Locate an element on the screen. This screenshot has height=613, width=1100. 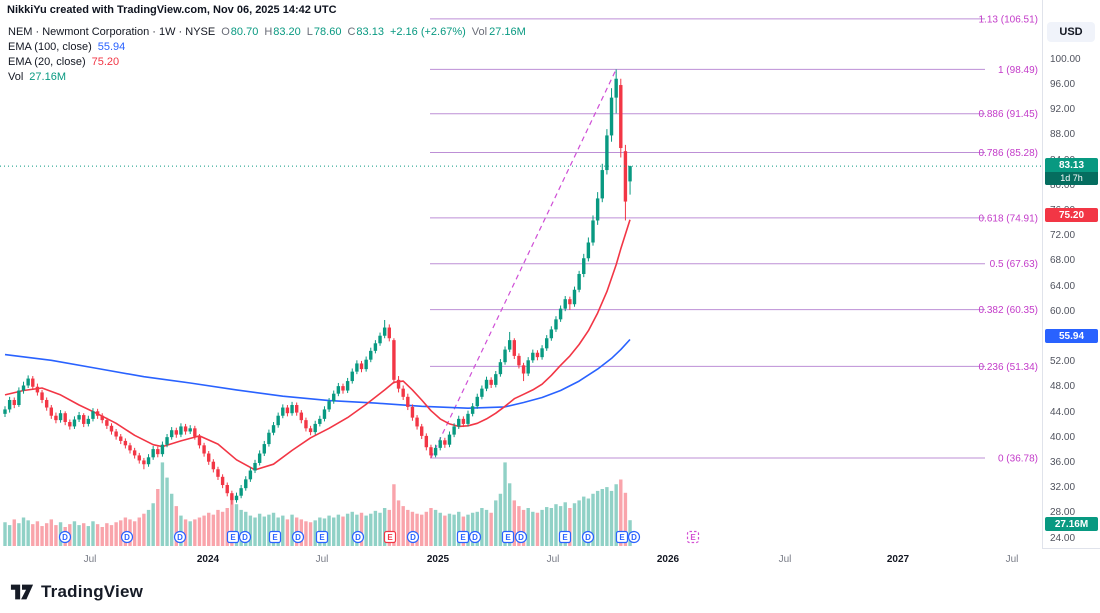
price-tick-label: 88.00 is located at coordinates (1063, 135).